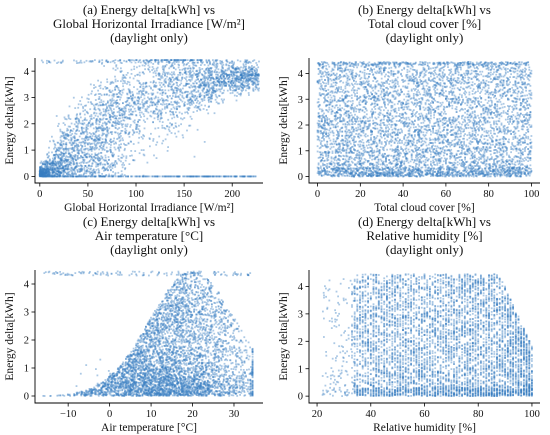 Image resolution: width=550 pixels, height=435 pixels. I want to click on scatter-points, so click(149, 118).